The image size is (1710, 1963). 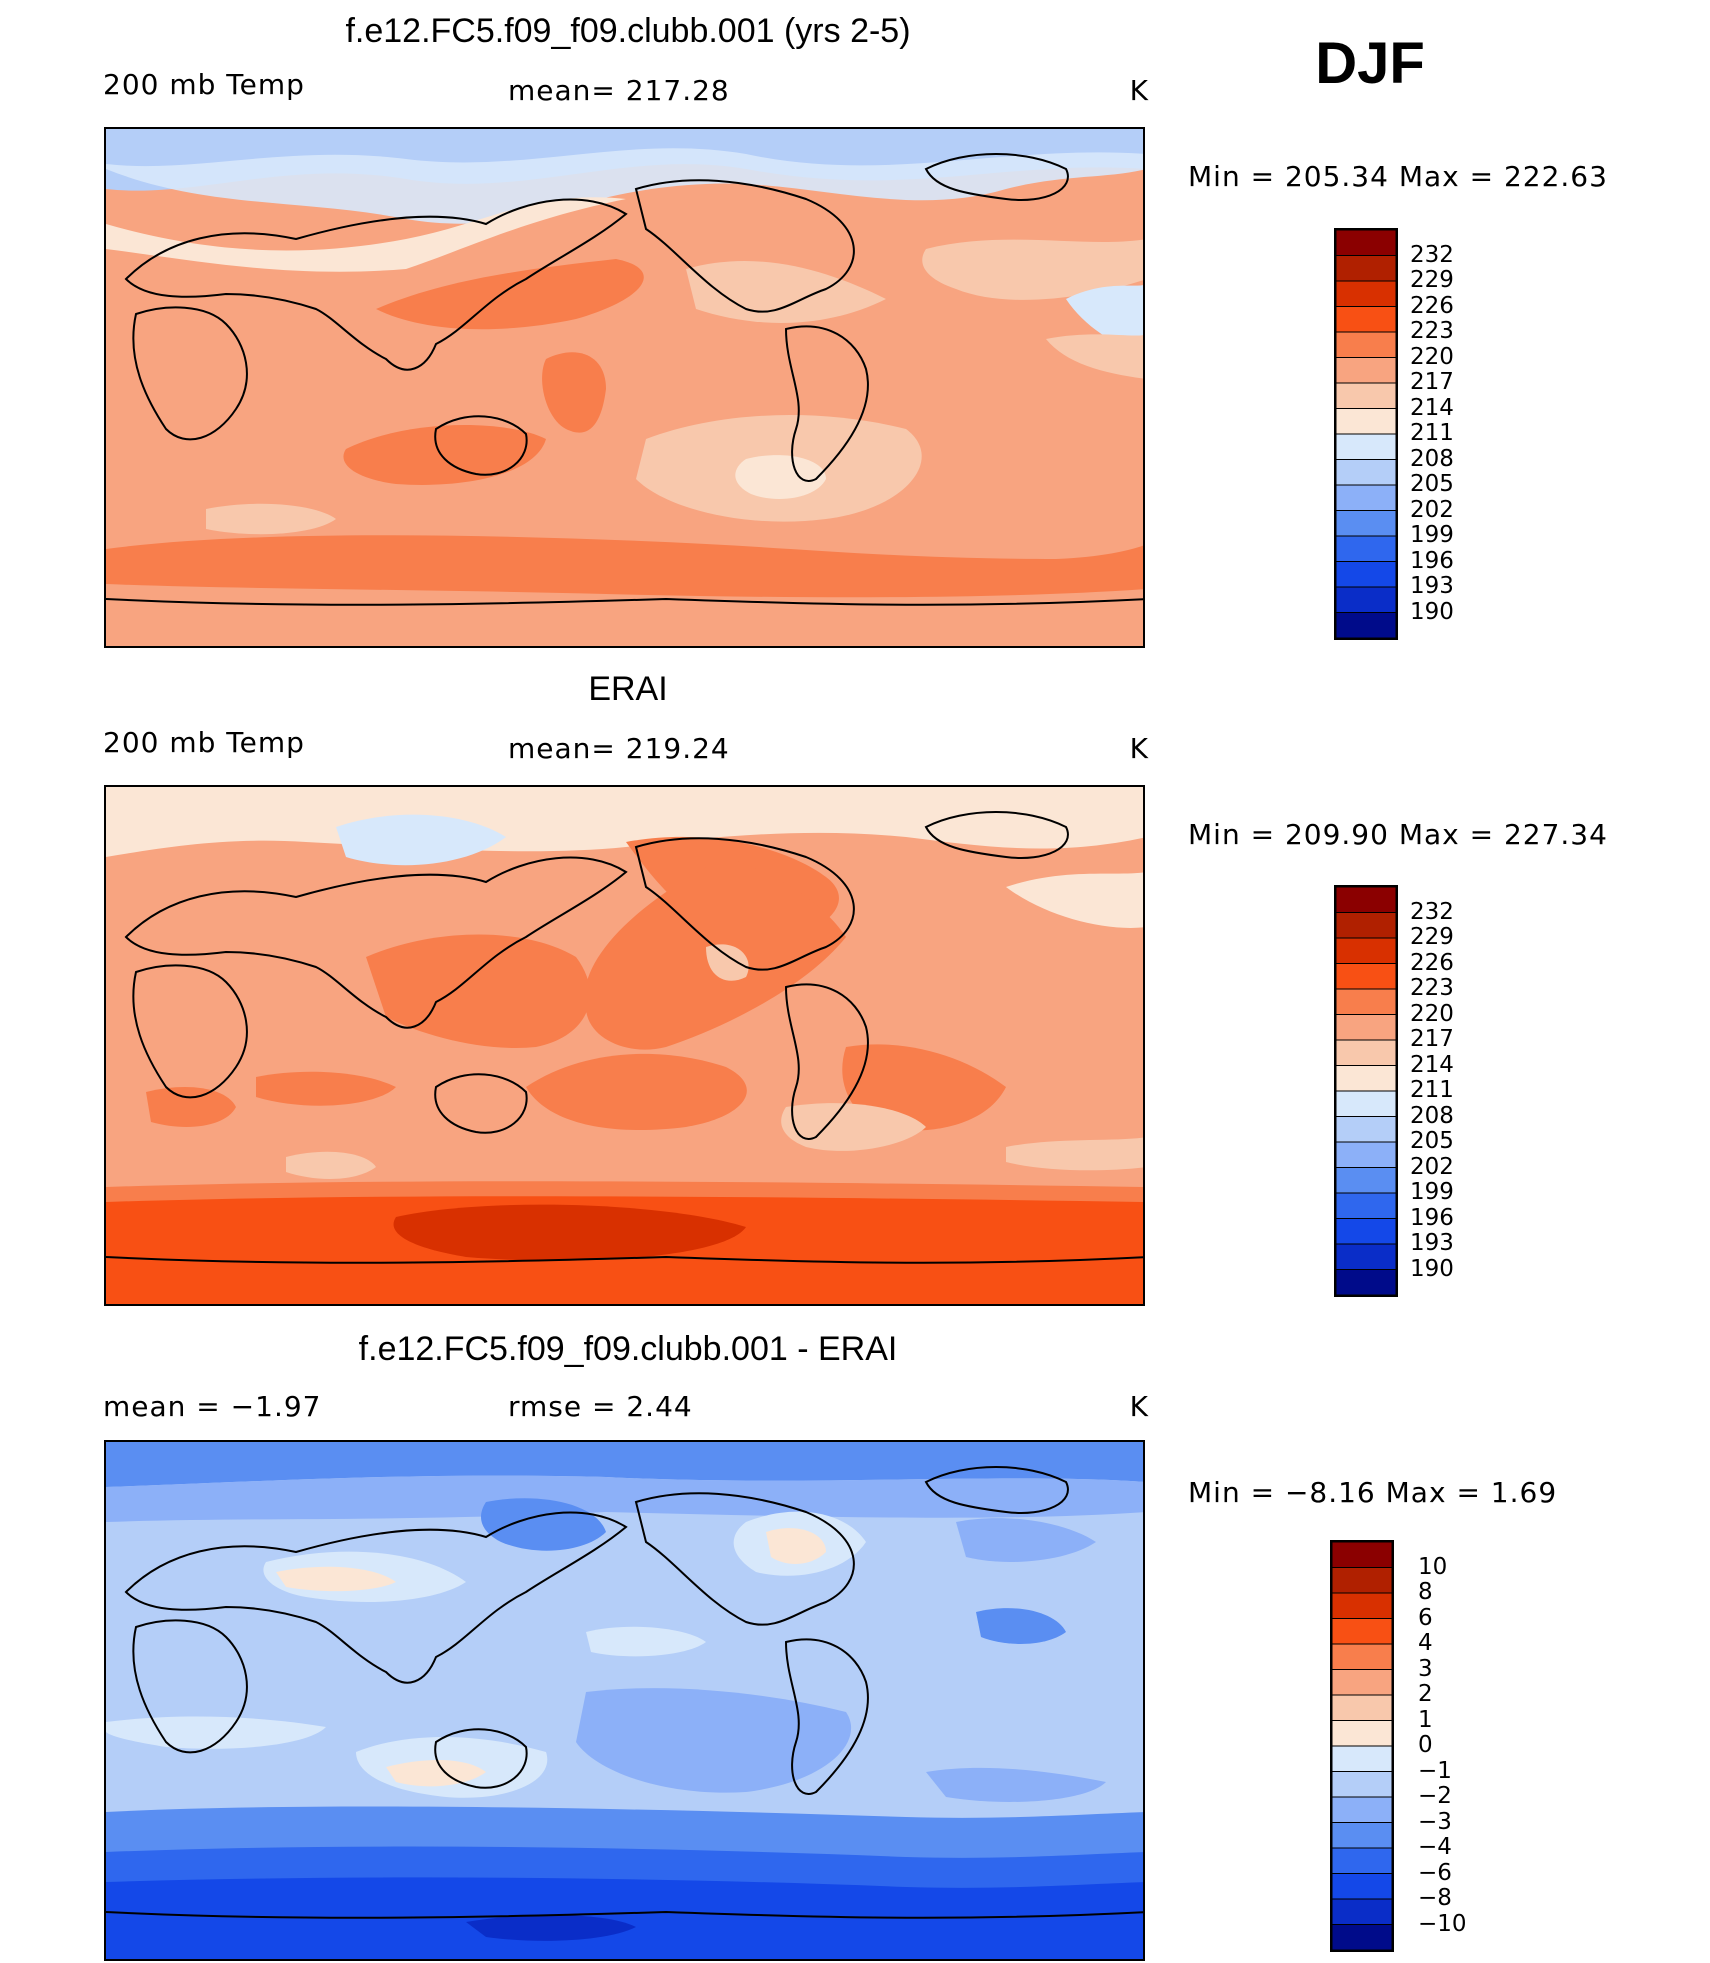 What do you see at coordinates (1435, 1872) in the screenshot?
I see `colorbar-label: −6` at bounding box center [1435, 1872].